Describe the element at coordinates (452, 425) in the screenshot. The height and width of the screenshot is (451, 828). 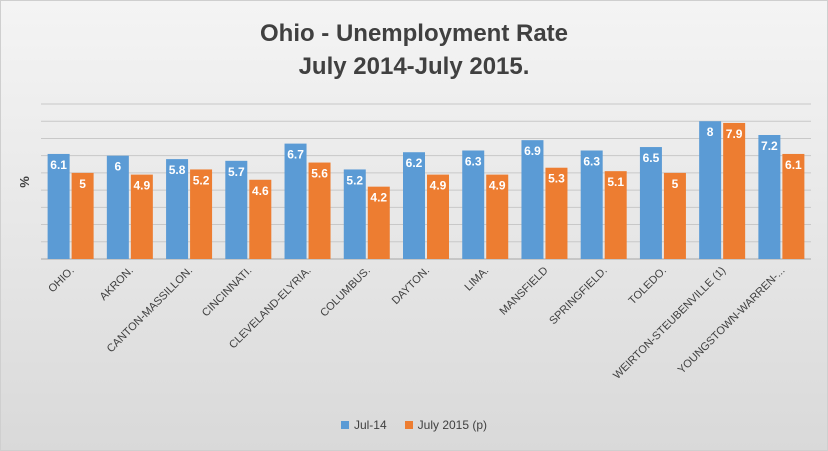
I see `legend-label: July 2015 (p)` at that location.